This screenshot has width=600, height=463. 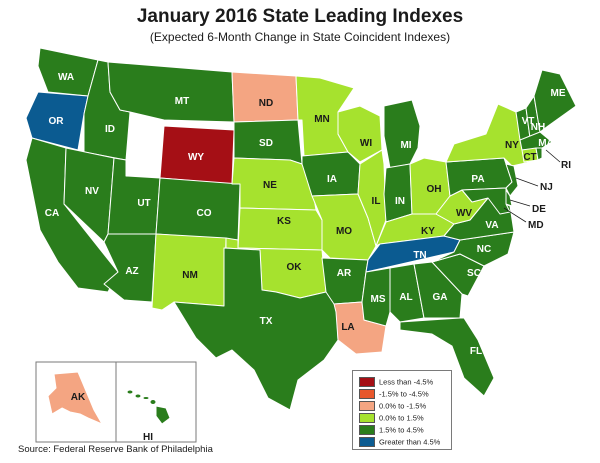 What do you see at coordinates (92, 191) in the screenshot?
I see `label-NV: NV` at bounding box center [92, 191].